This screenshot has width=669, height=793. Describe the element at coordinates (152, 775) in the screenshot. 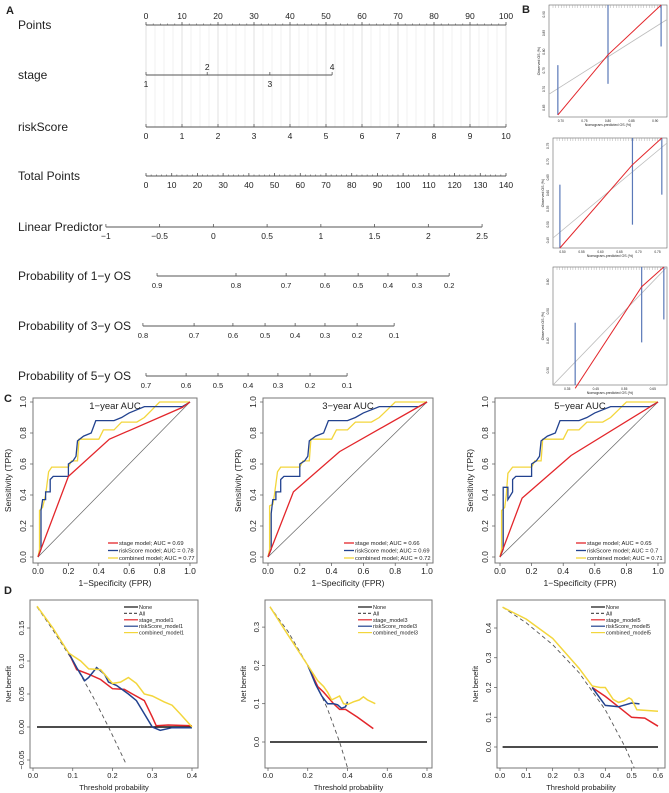

I see `x-tick-label: 0.3` at that location.